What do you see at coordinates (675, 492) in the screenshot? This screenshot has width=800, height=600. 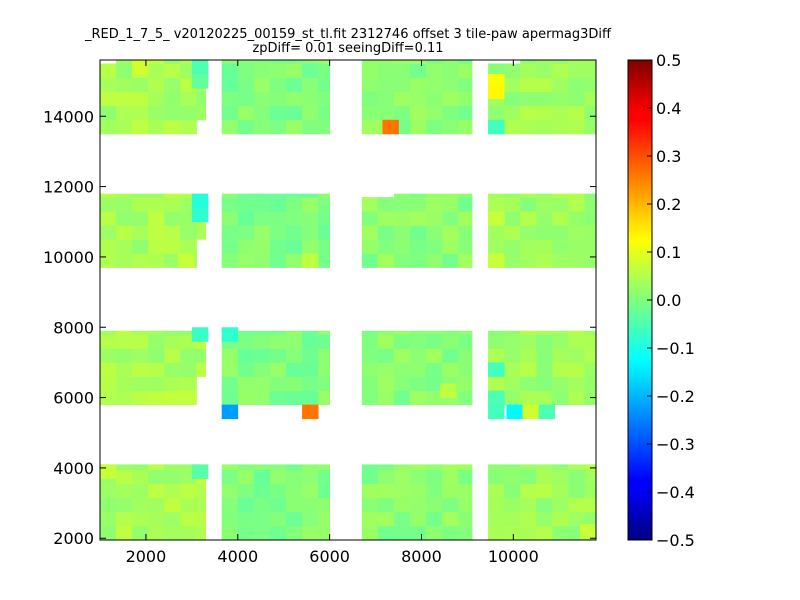 I see `colorbar-tick-label: −0.4` at bounding box center [675, 492].